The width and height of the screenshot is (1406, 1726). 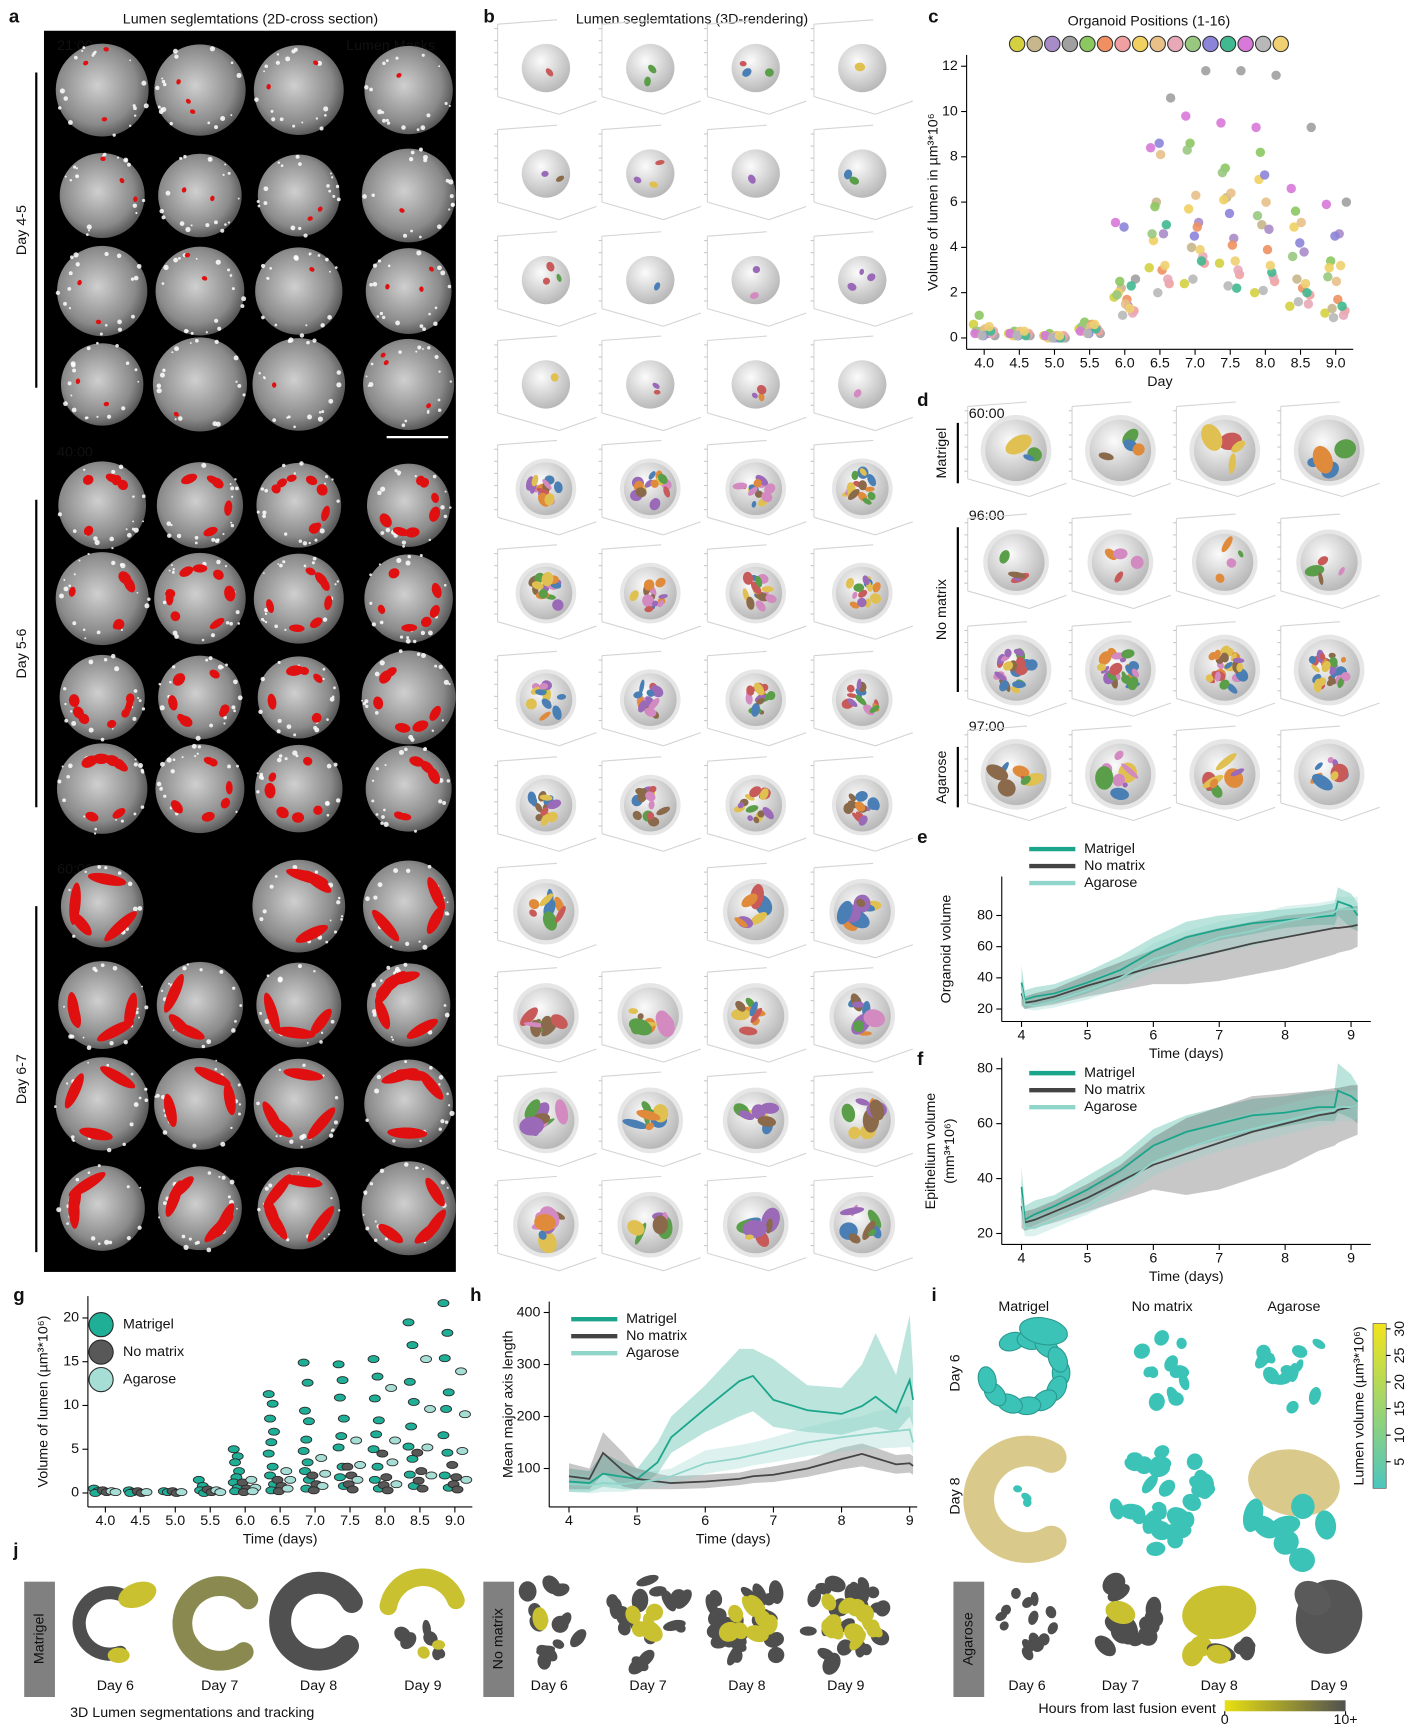 I want to click on group-tag-label: No matrix, so click(x=498, y=1638).